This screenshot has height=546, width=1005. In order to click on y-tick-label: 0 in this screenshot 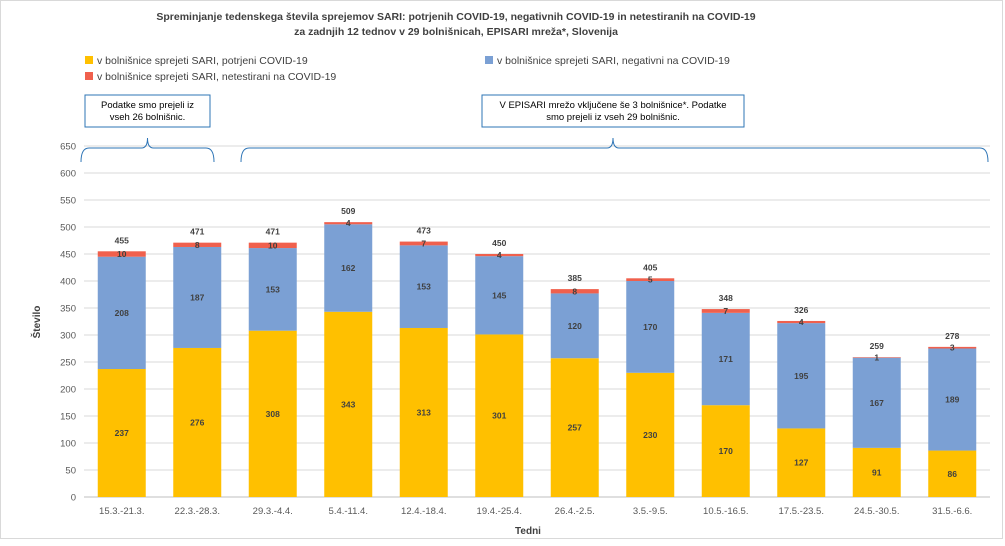, I will do `click(73, 498)`.